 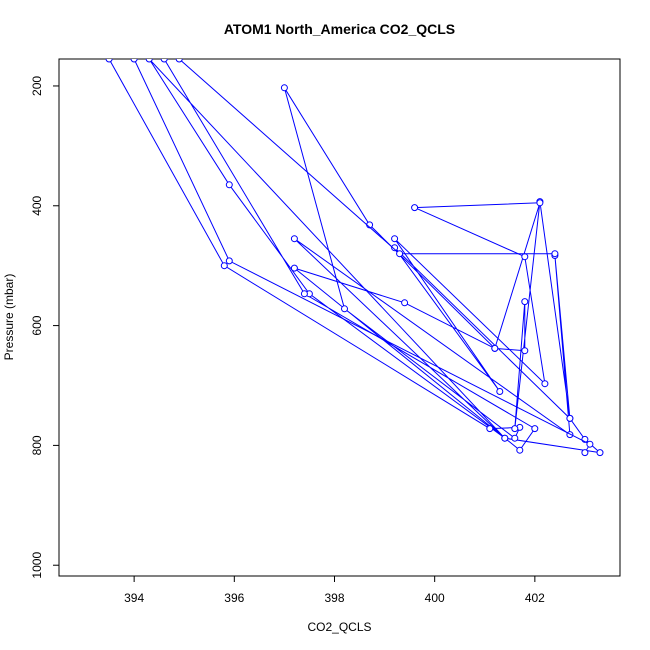 What do you see at coordinates (339, 29) in the screenshot?
I see `chart-title: ATOM1 North_America CO2_QCLS` at bounding box center [339, 29].